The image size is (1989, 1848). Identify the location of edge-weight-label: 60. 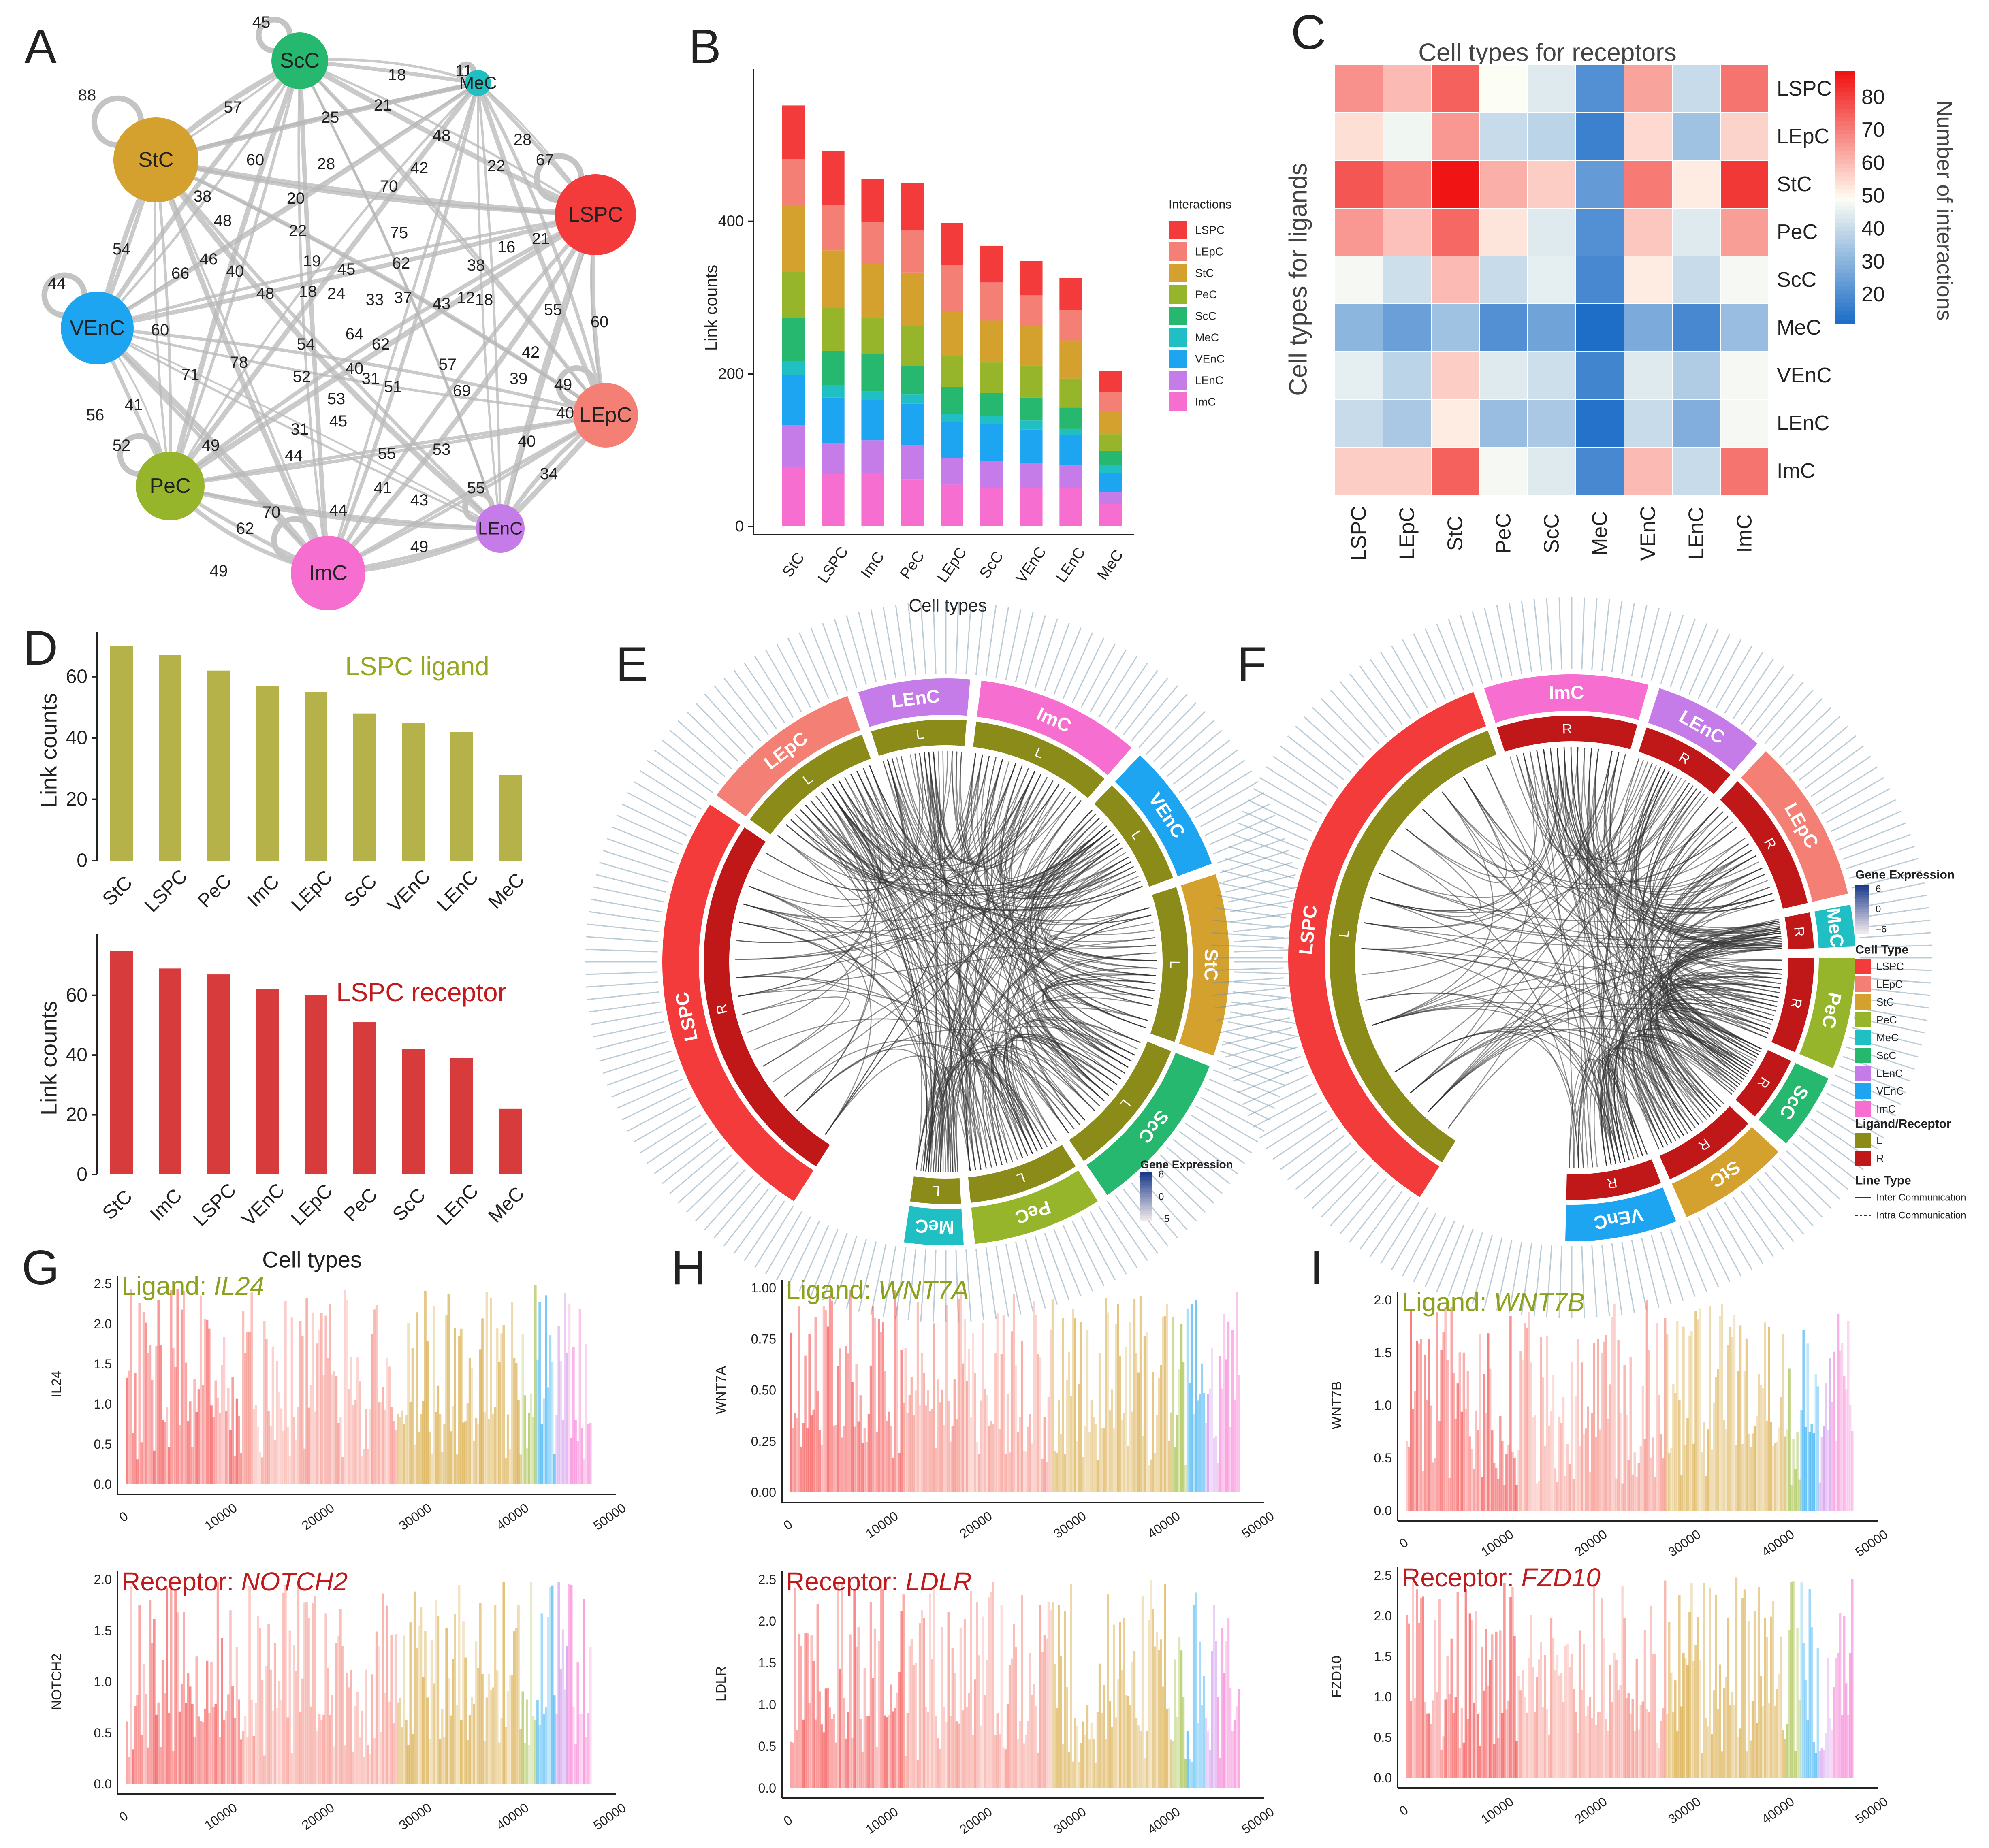
(160, 330).